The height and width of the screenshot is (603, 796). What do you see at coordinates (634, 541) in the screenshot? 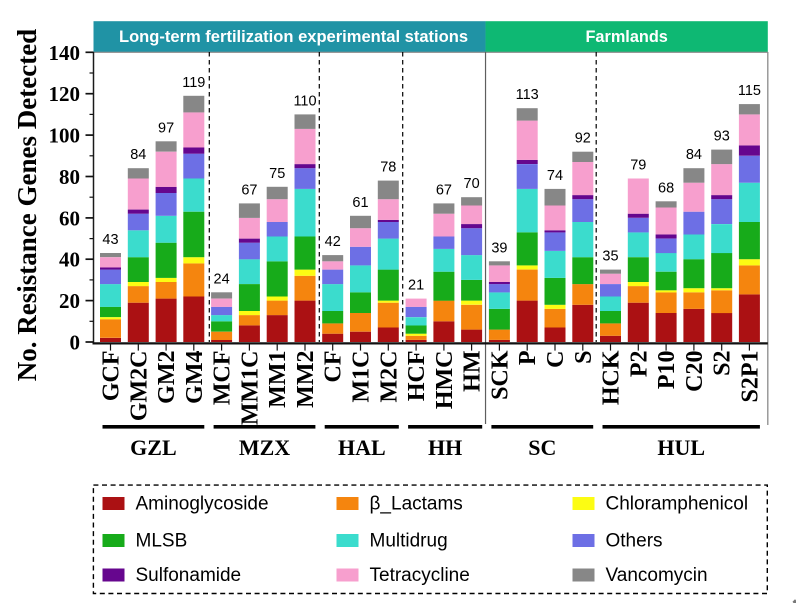
I see `svg-text: Others` at bounding box center [634, 541].